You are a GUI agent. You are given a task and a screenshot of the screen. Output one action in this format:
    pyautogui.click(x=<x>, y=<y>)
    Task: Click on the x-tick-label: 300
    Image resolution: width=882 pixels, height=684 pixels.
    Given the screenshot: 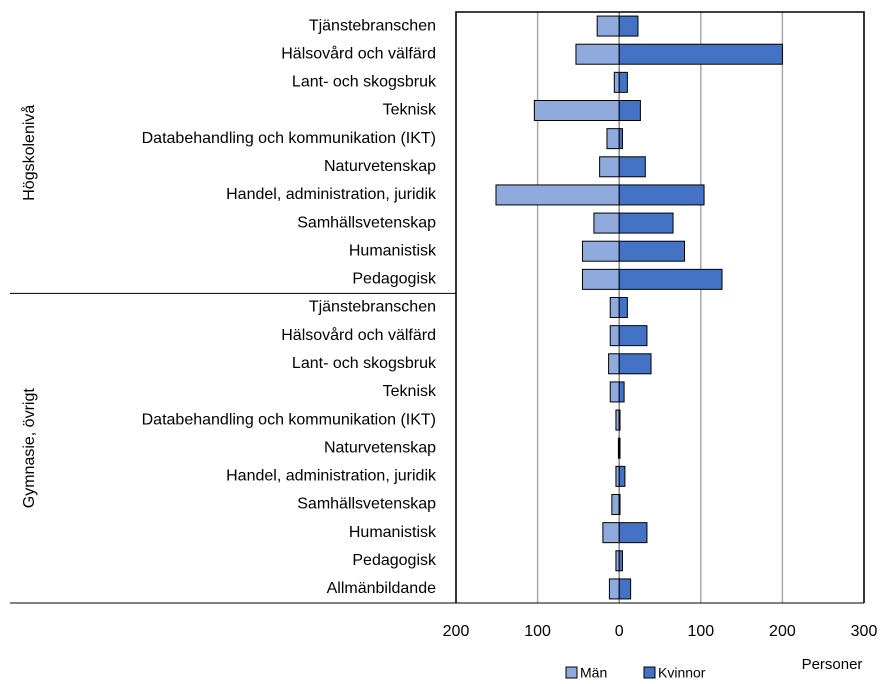 What is the action you would take?
    pyautogui.click(x=864, y=631)
    